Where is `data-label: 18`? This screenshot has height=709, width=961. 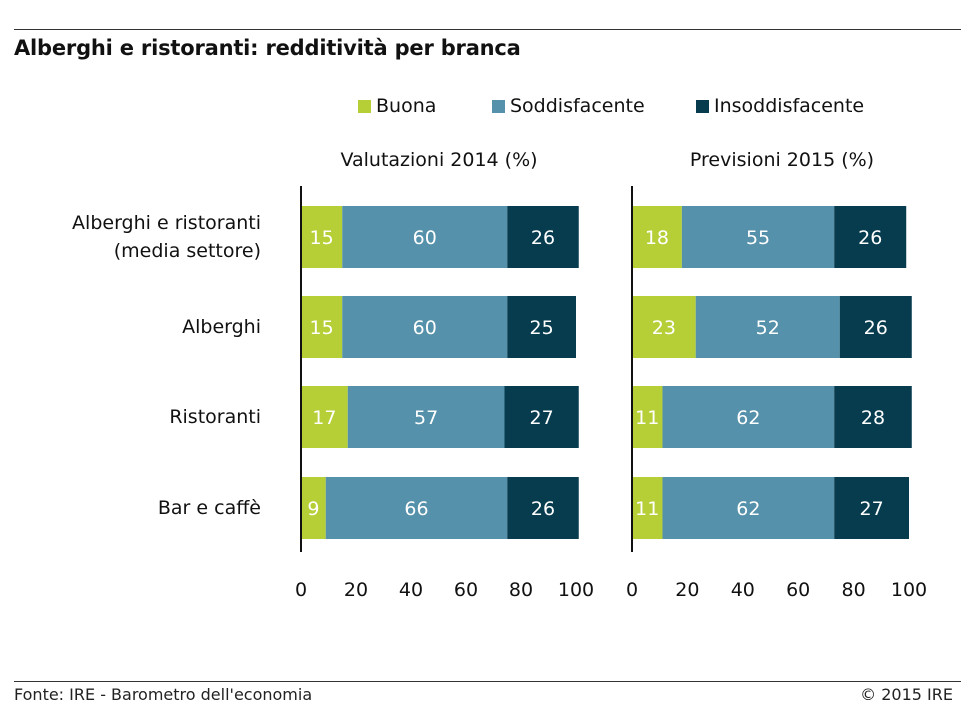 data-label: 18 is located at coordinates (657, 238).